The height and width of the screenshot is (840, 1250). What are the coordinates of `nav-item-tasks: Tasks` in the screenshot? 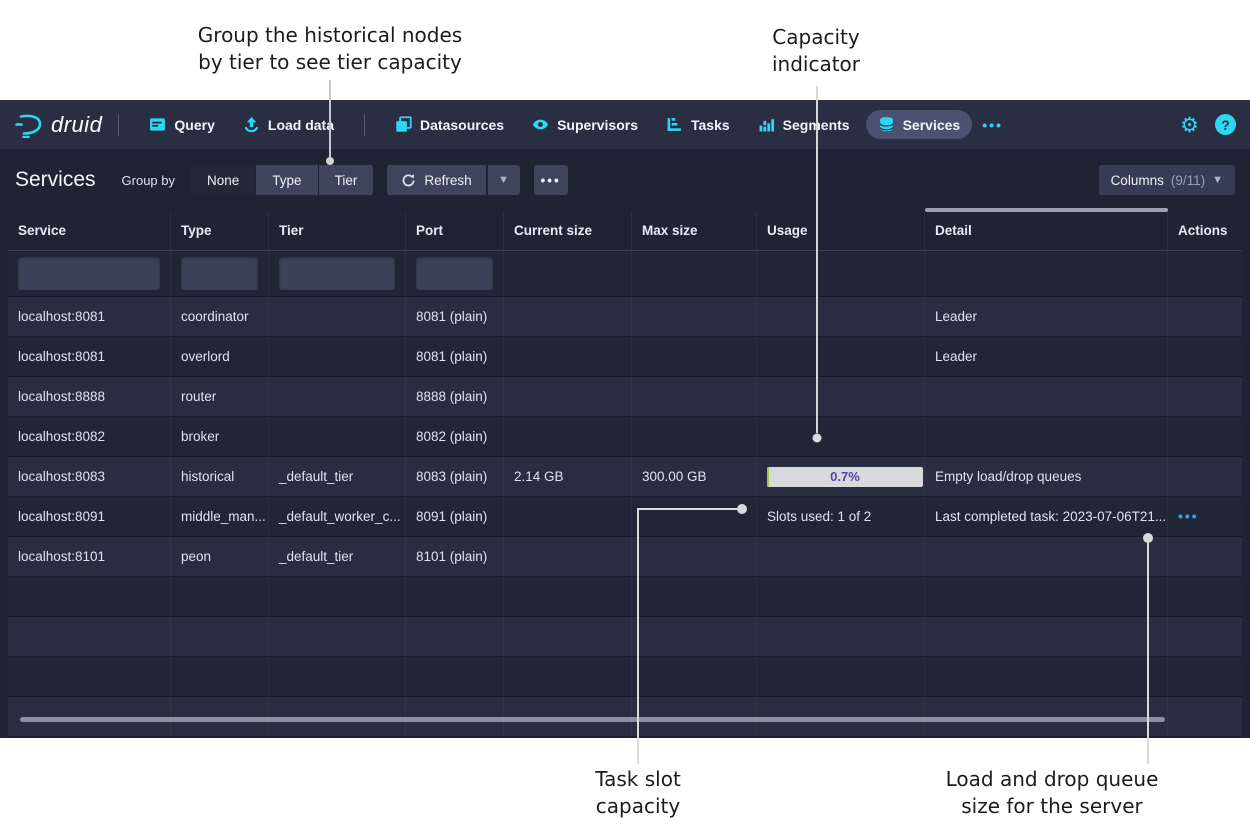 It's located at (698, 124).